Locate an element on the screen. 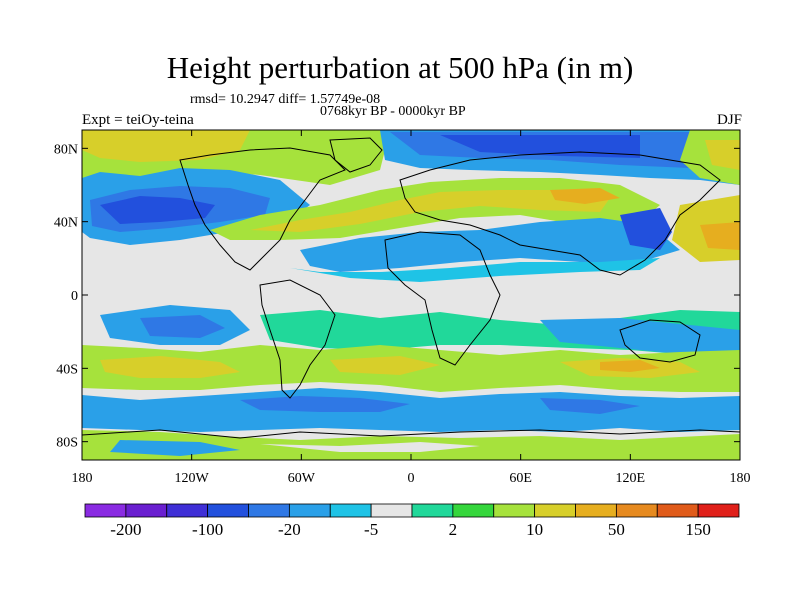 This screenshot has height=600, width=800. contour-antarctic-neg is located at coordinates (175, 448).